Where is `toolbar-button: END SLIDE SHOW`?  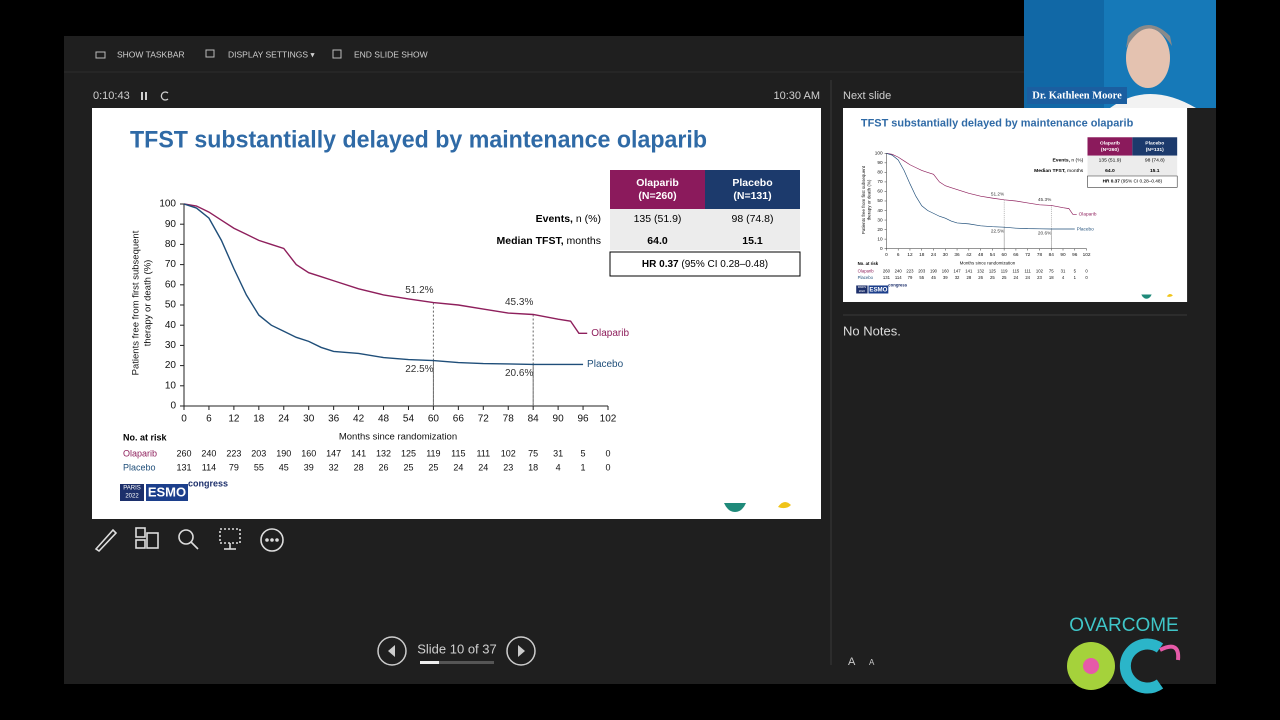
toolbar-button: END SLIDE SHOW is located at coordinates (391, 54).